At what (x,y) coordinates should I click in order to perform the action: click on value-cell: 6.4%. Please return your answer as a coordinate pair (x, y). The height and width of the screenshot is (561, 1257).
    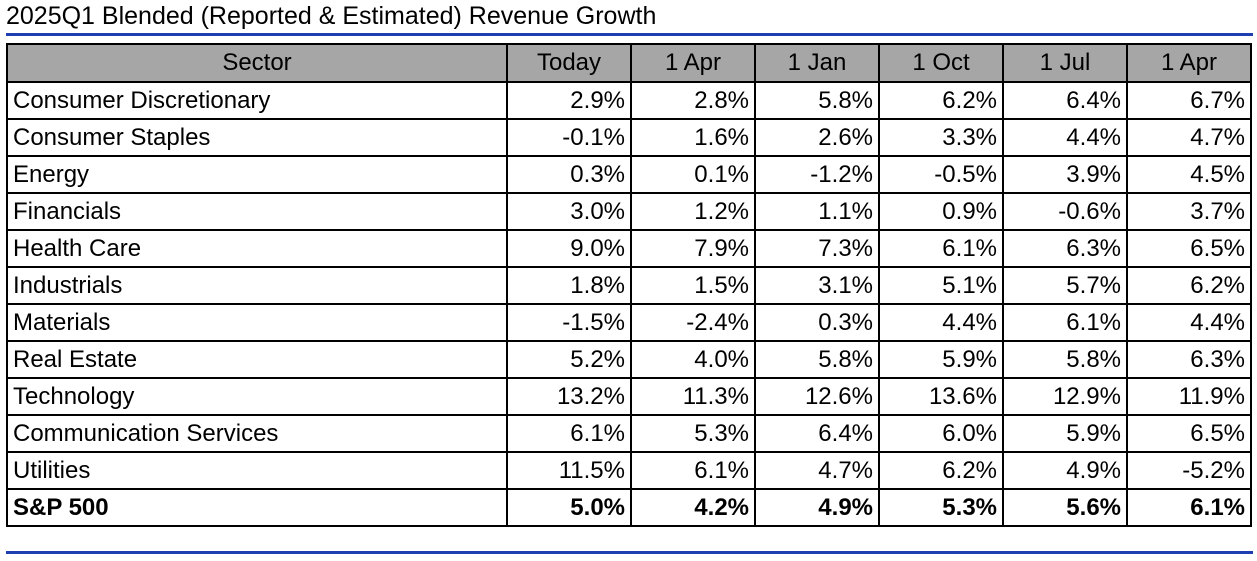
    Looking at the image, I should click on (1065, 100).